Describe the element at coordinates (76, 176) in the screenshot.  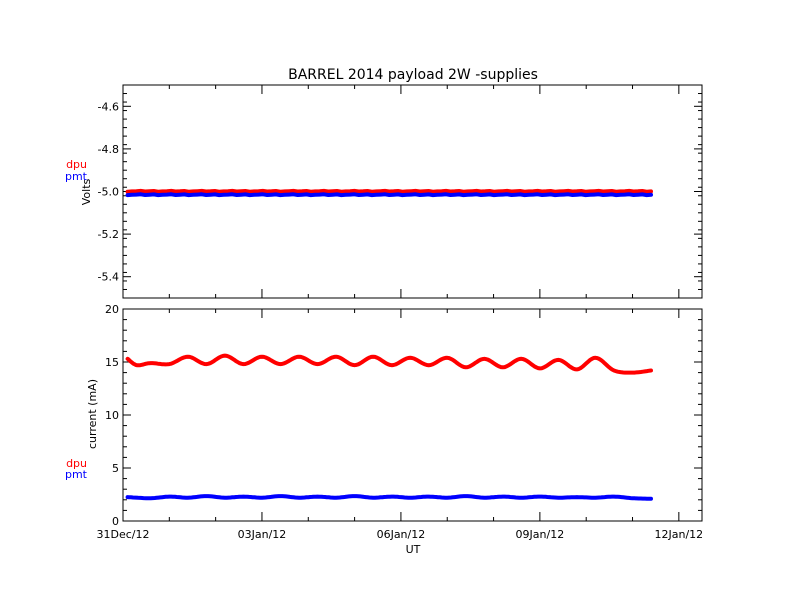
I see `legend-top-pmt: pmt` at that location.